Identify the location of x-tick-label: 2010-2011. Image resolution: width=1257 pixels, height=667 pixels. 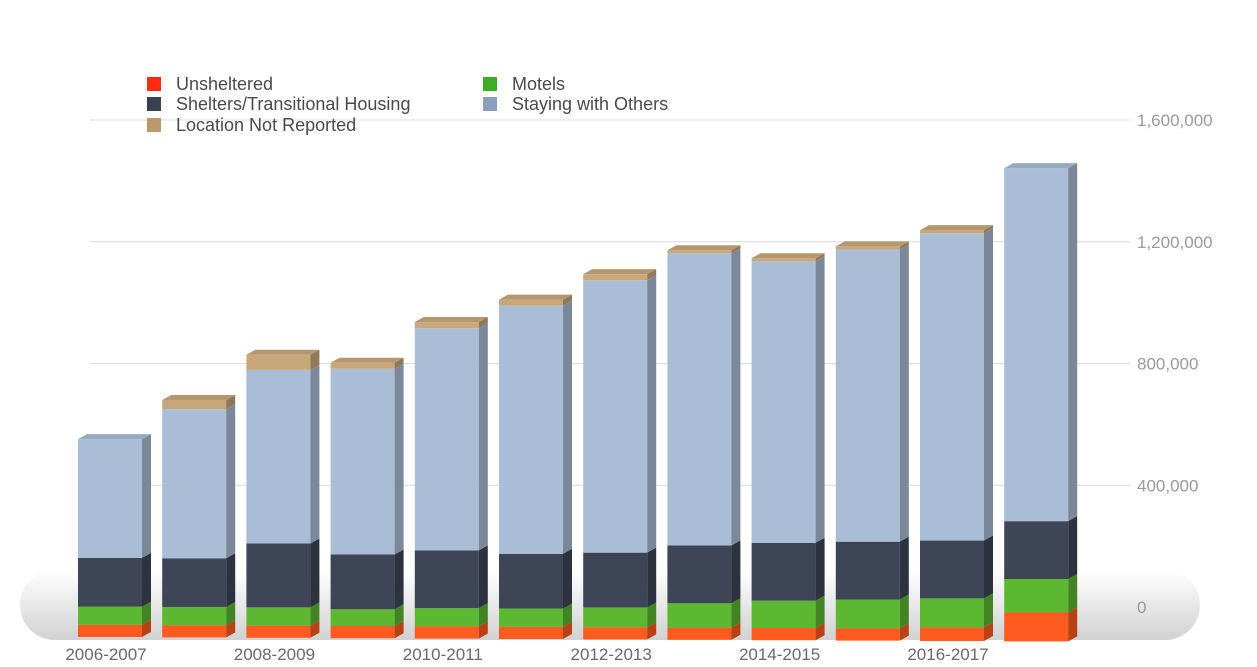
(443, 654).